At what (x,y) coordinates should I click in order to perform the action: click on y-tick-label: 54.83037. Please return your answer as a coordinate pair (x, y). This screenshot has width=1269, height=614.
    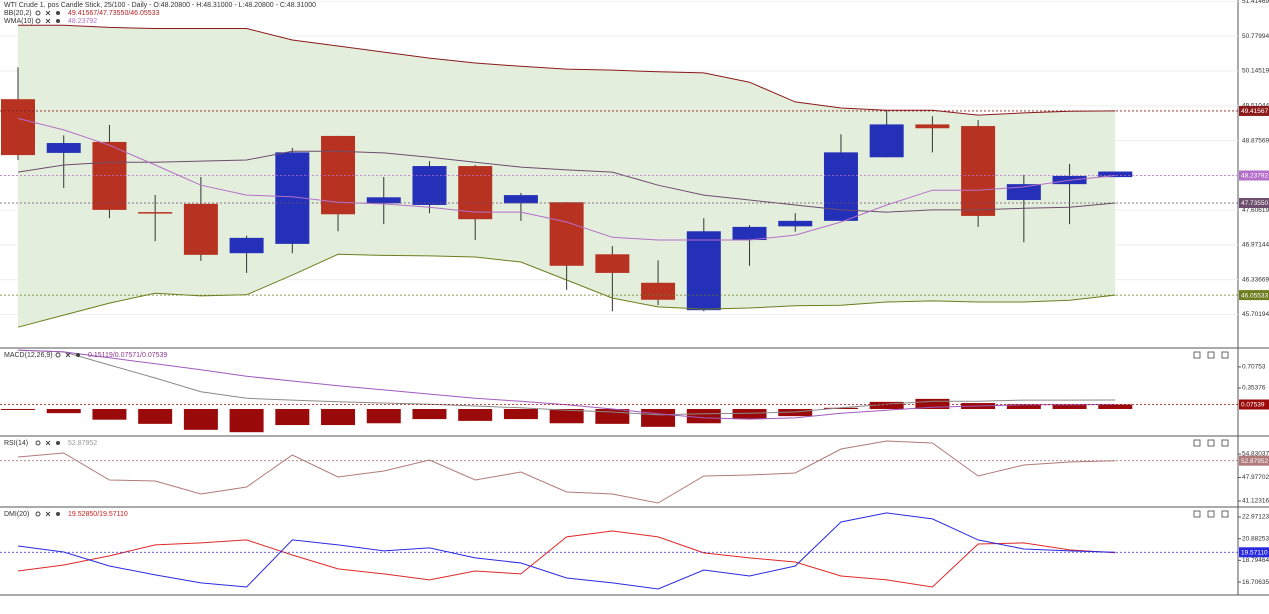
    Looking at the image, I should click on (1255, 454).